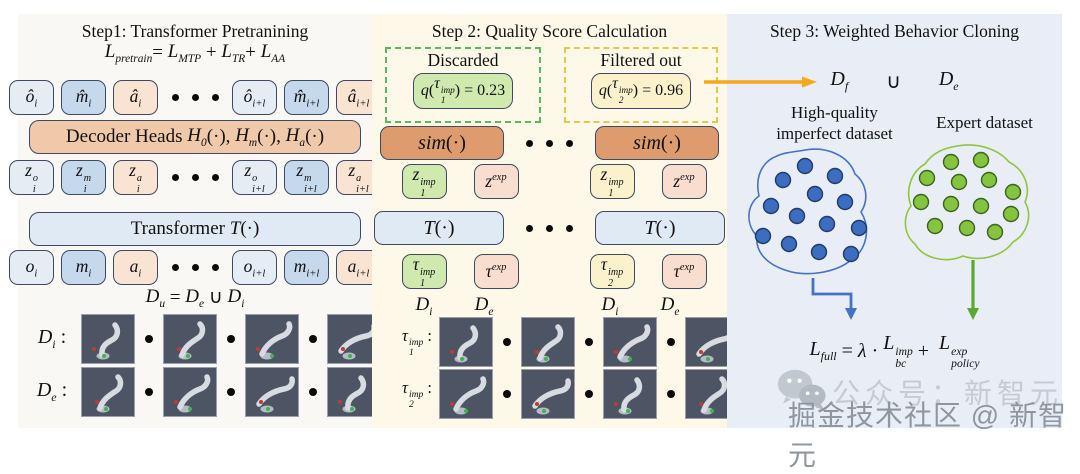 This screenshot has height=474, width=1080. I want to click on embedding-pair-1: z imp 1 zexp, so click(460, 181).